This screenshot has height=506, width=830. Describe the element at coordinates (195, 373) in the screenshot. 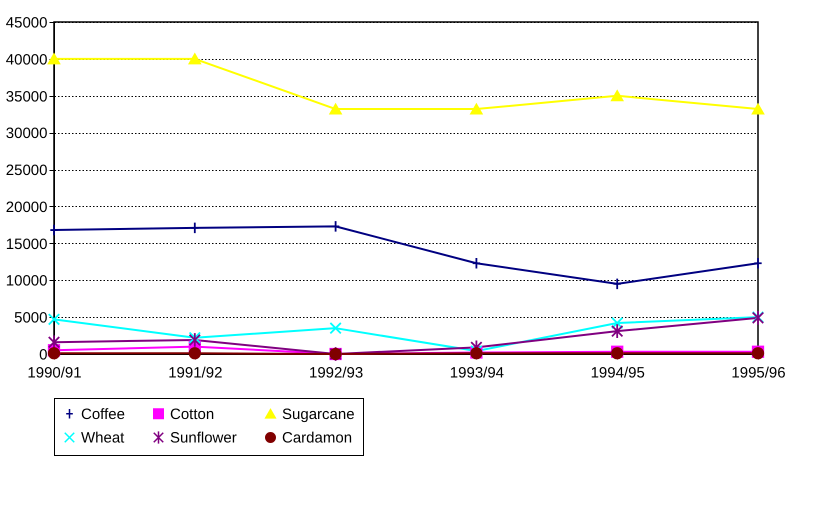

I see `x-tick-label: 1991/92` at that location.